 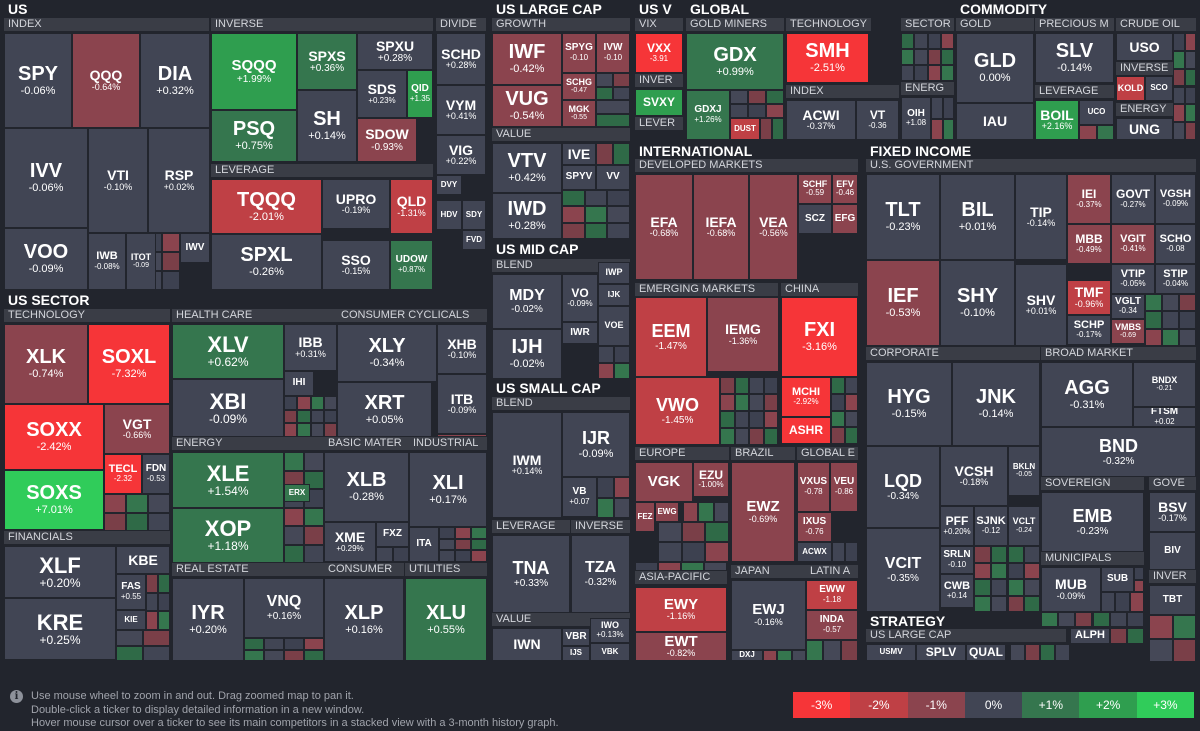 I want to click on ticker-tile-iefa: IEFA -0.68%, so click(x=721, y=227).